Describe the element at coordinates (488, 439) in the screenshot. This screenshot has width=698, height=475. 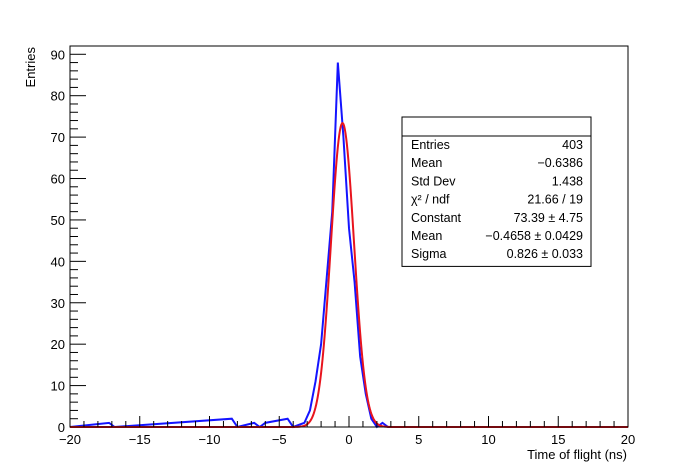
I see `x-tick-label: 10` at that location.